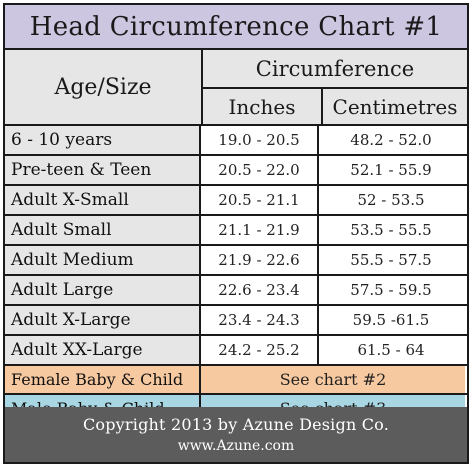 The image size is (474, 468). What do you see at coordinates (391, 290) in the screenshot?
I see `cm-cell: 57.5 - 59.5` at bounding box center [391, 290].